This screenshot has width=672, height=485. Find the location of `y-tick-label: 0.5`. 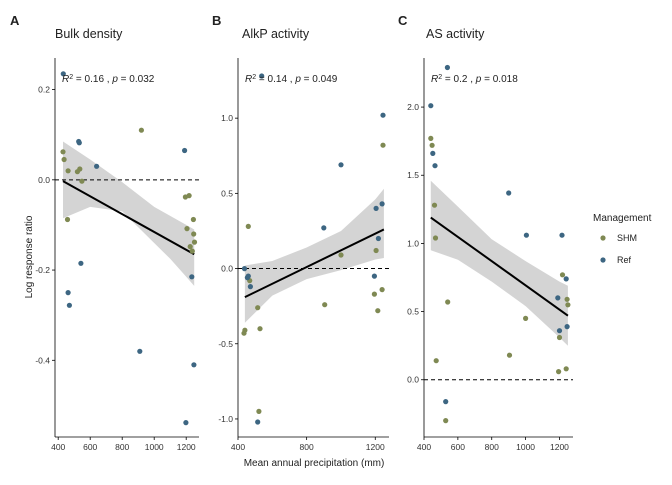

y-tick-label: 0.5 is located at coordinates (413, 312).